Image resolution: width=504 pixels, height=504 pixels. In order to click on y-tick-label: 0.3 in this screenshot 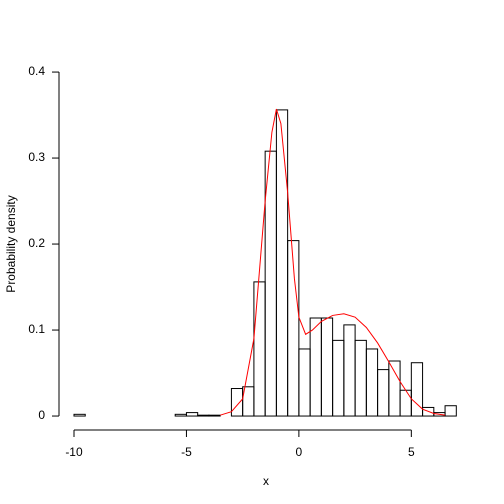, I will do `click(36, 157)`.